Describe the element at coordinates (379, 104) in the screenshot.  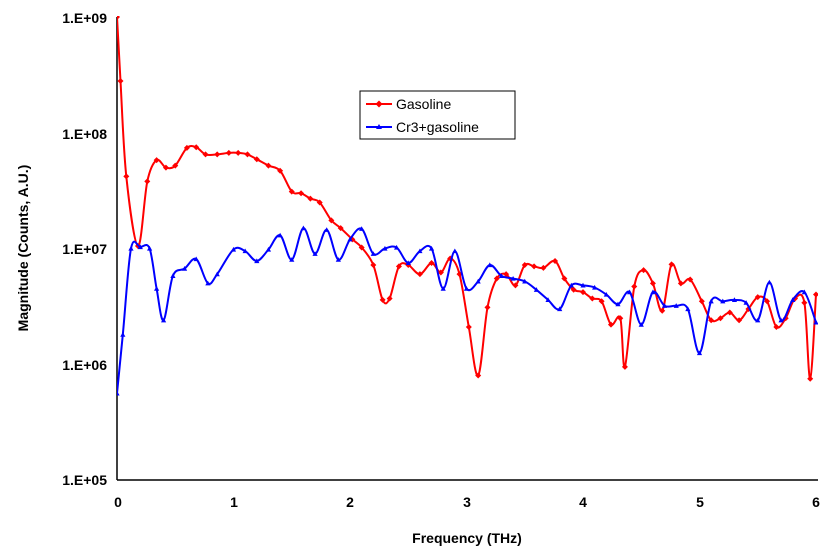
I see `legend-marker-gasoline` at that location.